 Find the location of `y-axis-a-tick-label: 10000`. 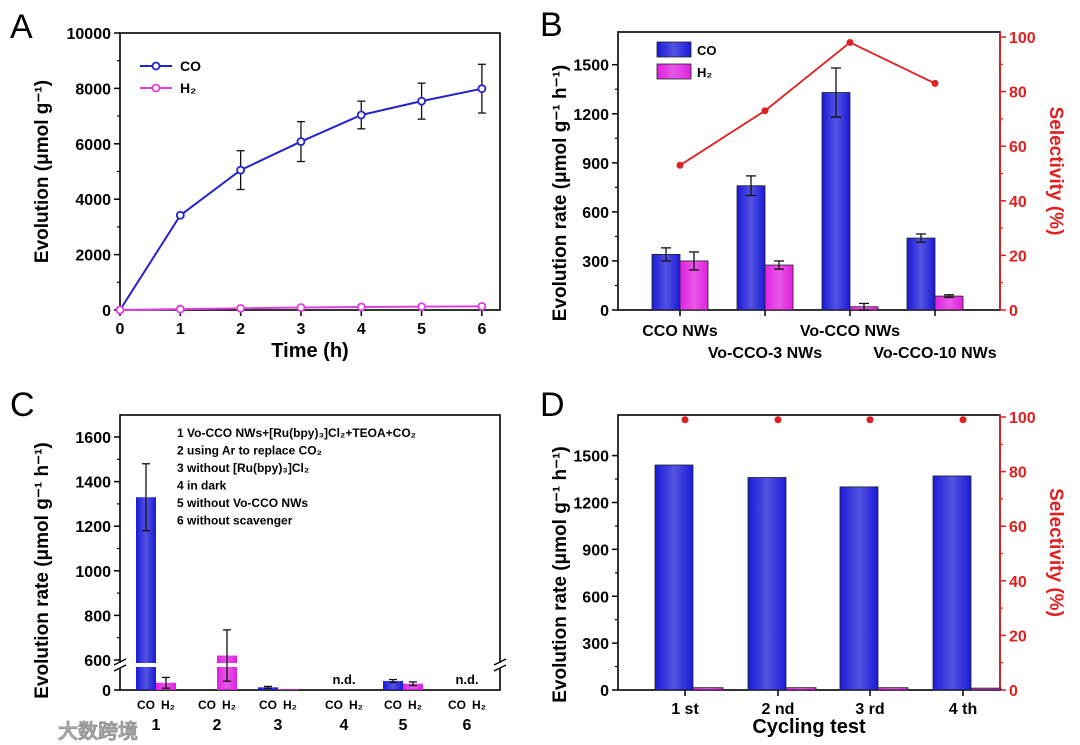

y-axis-a-tick-label: 10000 is located at coordinates (89, 34).